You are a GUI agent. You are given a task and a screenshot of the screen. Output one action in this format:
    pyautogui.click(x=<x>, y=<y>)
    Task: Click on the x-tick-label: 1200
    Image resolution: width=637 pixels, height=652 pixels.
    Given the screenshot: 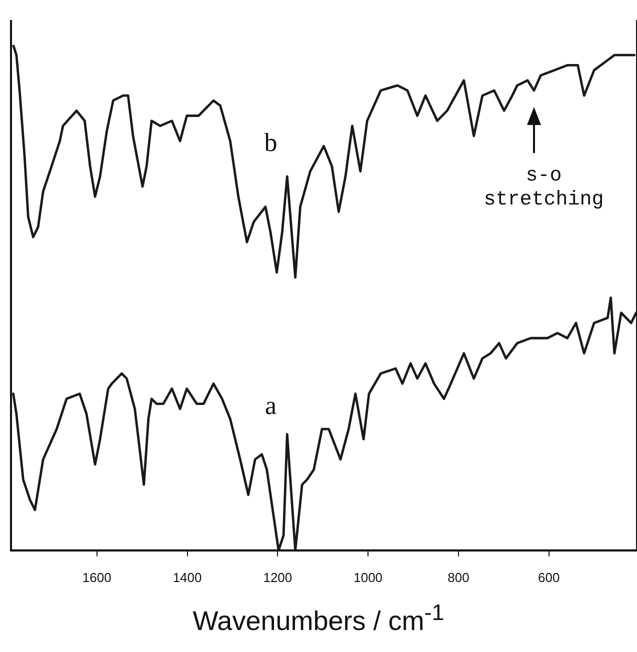 What is the action you would take?
    pyautogui.click(x=277, y=577)
    